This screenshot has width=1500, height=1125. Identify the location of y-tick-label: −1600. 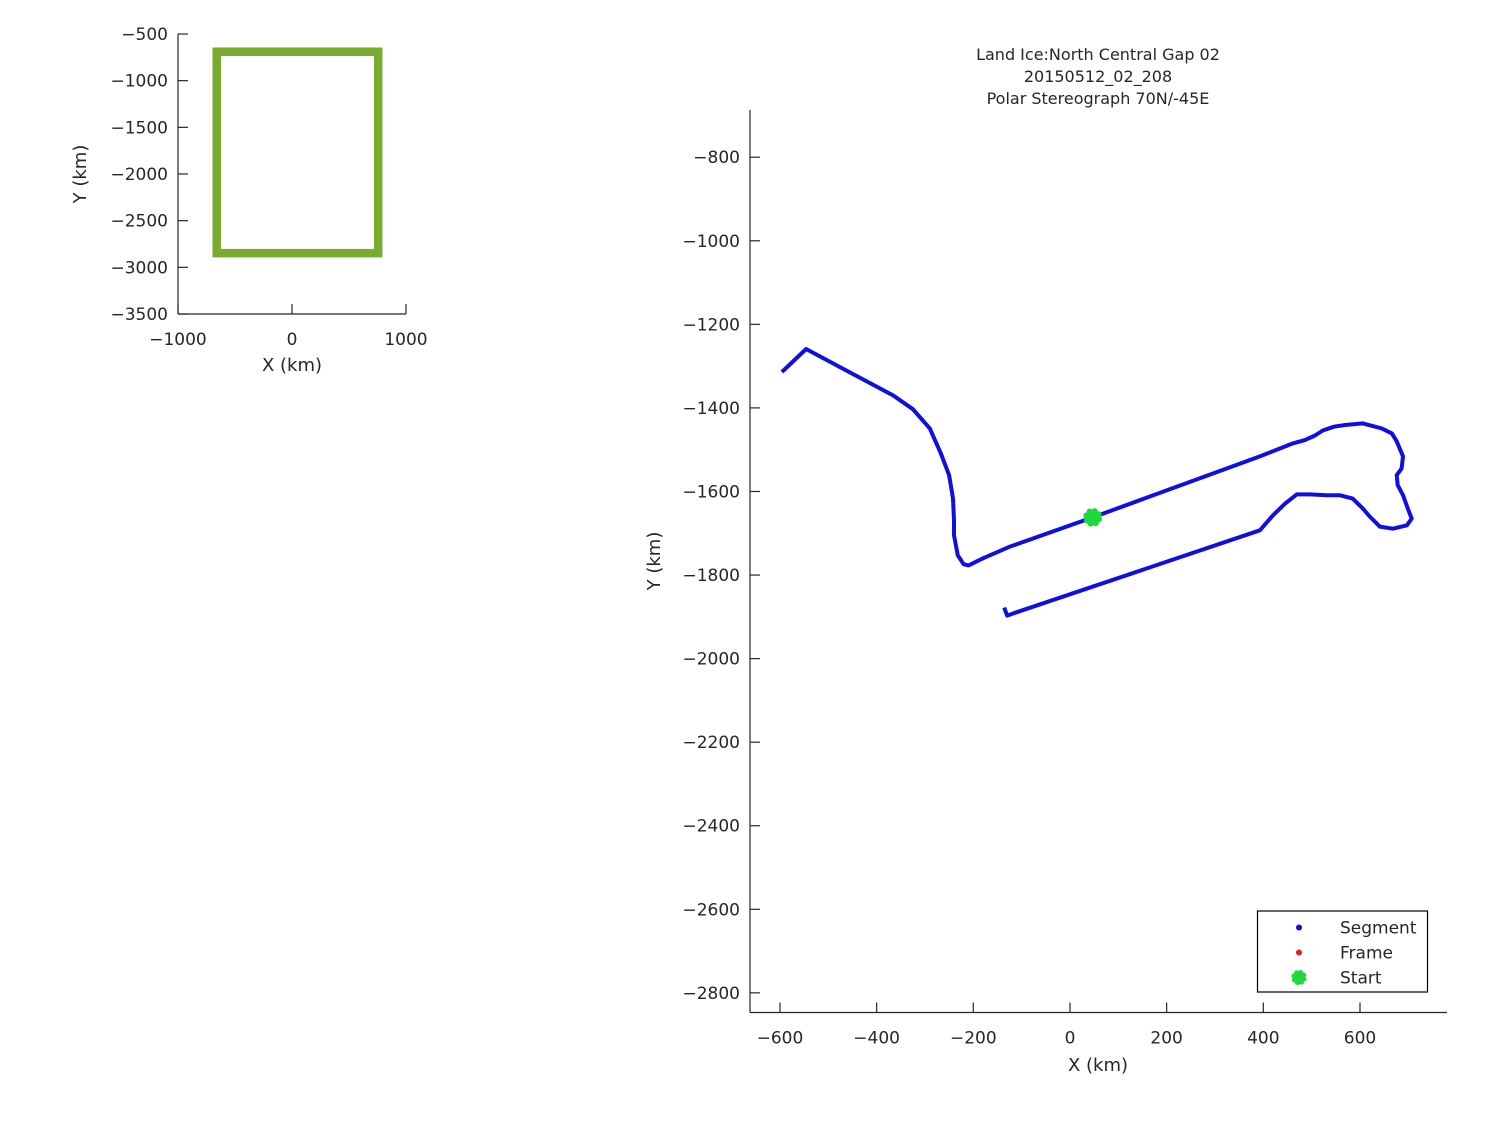
(711, 492).